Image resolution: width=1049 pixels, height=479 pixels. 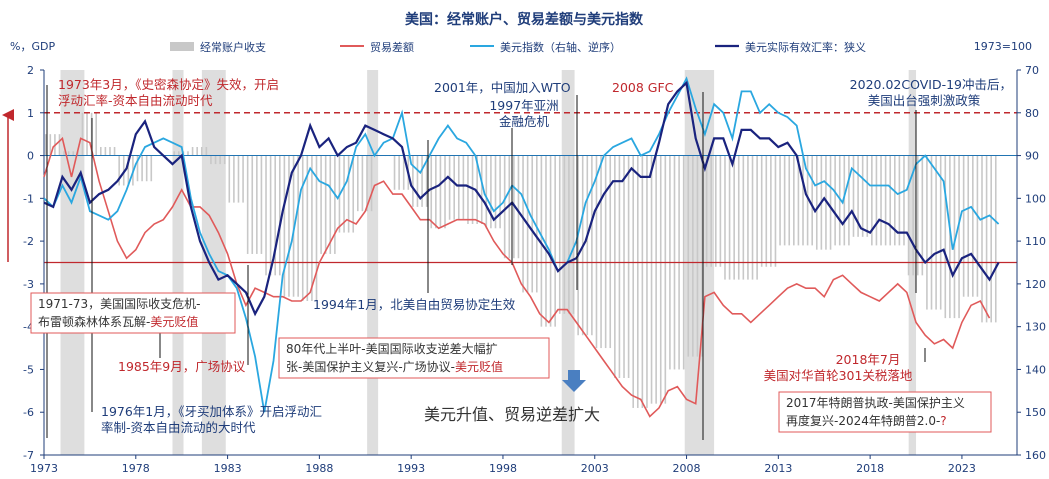 I want to click on x-tick-label: 1988, so click(x=319, y=468).